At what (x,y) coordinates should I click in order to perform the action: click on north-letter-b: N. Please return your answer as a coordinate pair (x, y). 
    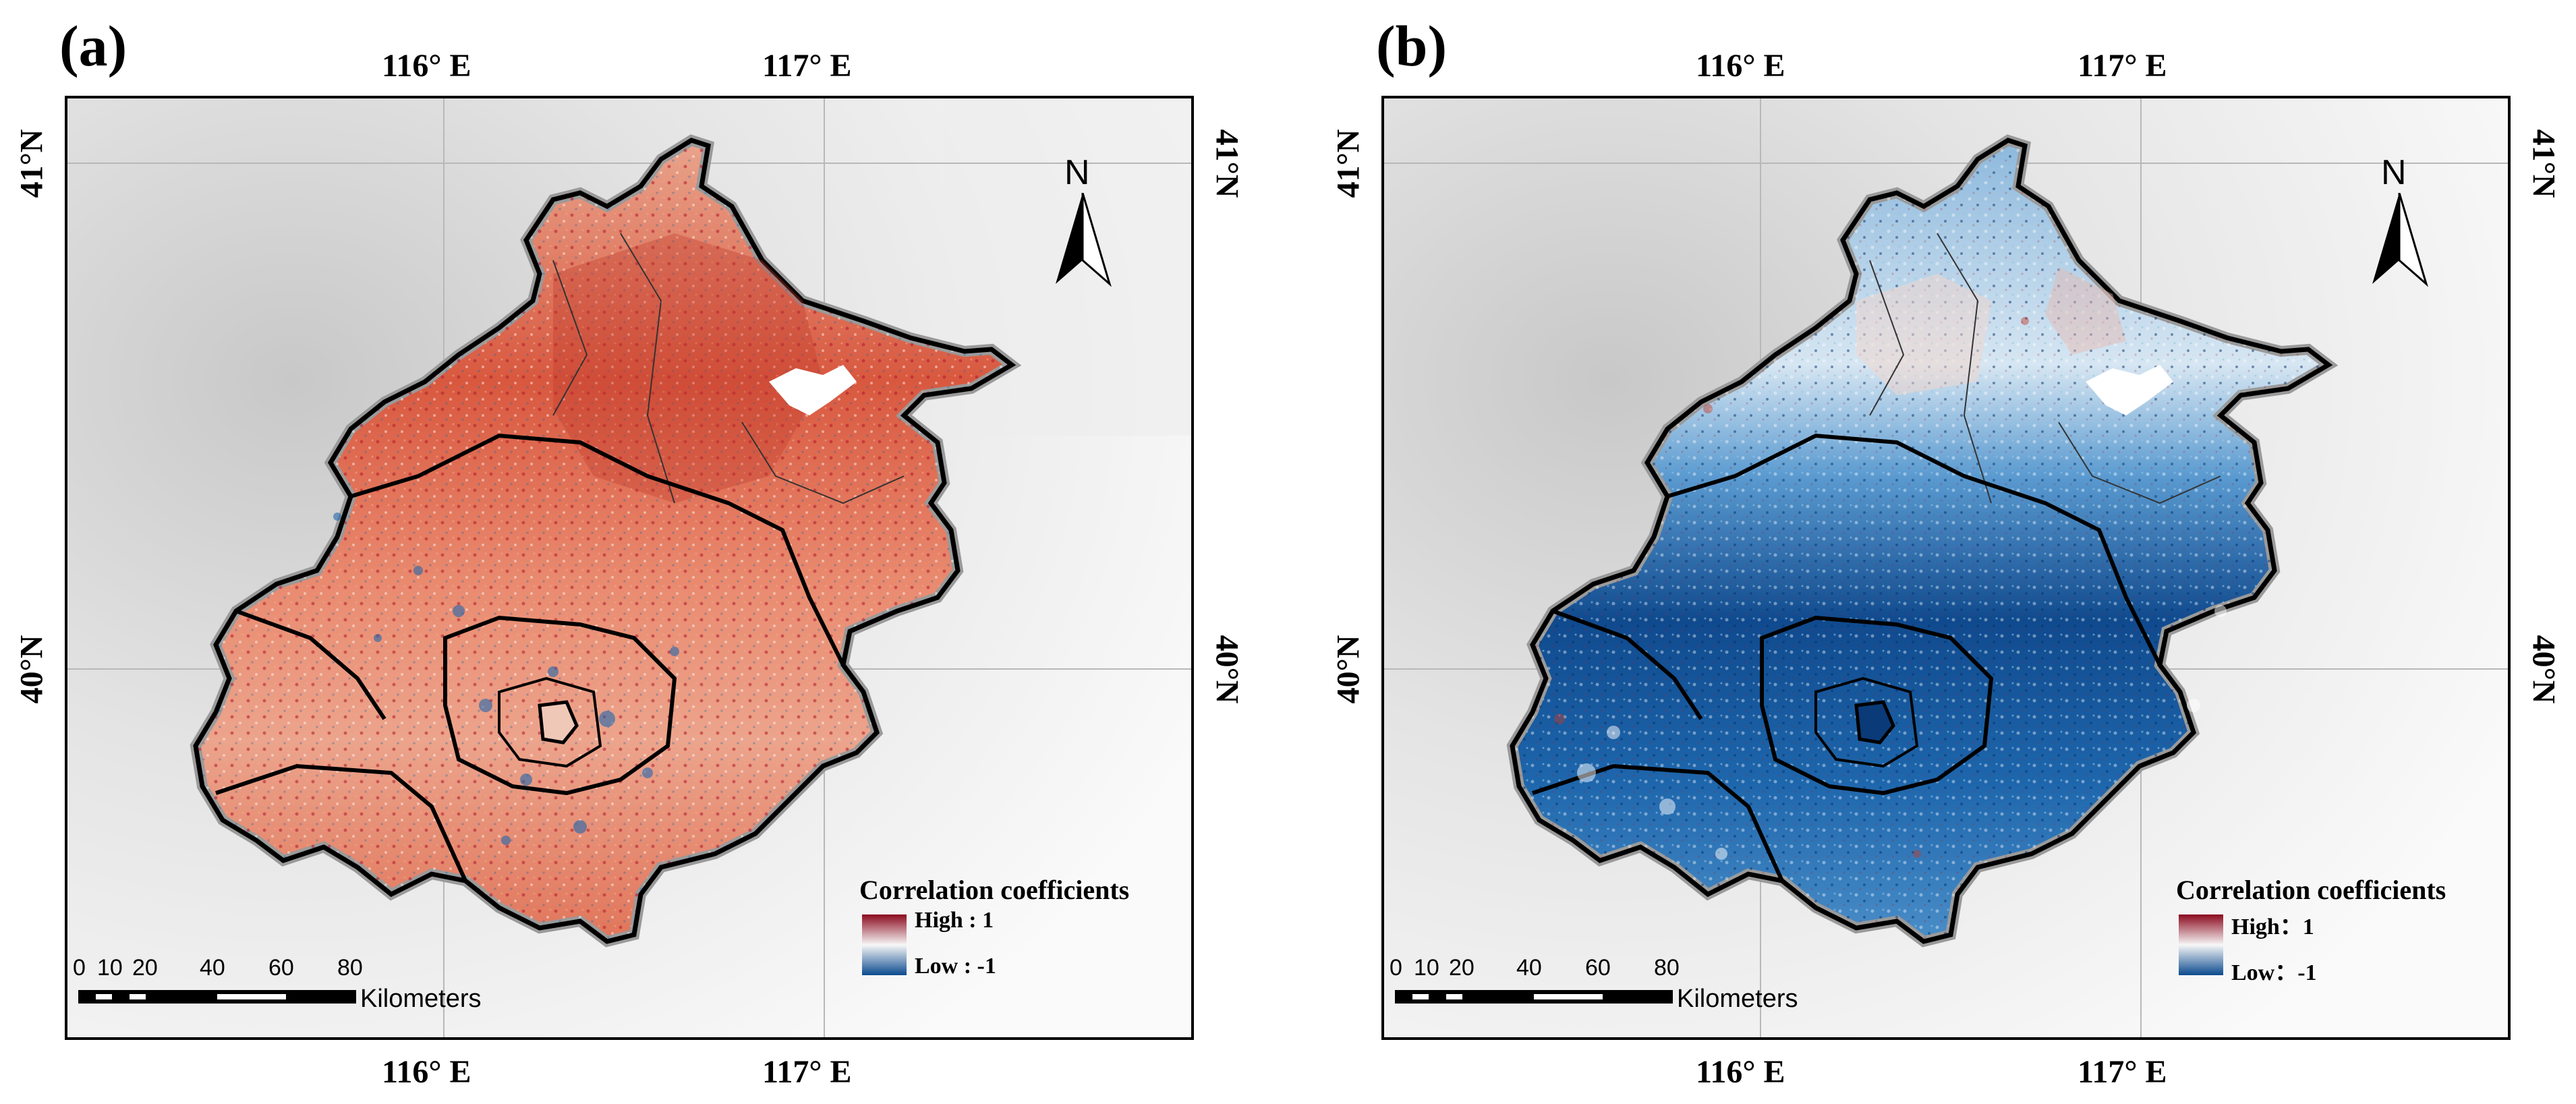
    Looking at the image, I should click on (2394, 172).